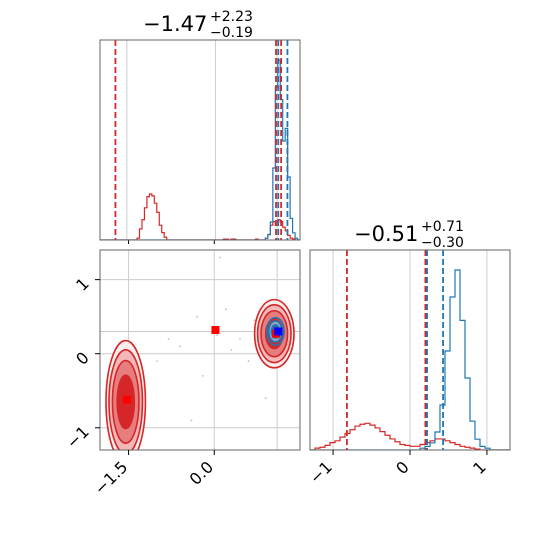 The image size is (550, 550). What do you see at coordinates (321, 472) in the screenshot?
I see `hist2-xtick-label-0: −1` at bounding box center [321, 472].